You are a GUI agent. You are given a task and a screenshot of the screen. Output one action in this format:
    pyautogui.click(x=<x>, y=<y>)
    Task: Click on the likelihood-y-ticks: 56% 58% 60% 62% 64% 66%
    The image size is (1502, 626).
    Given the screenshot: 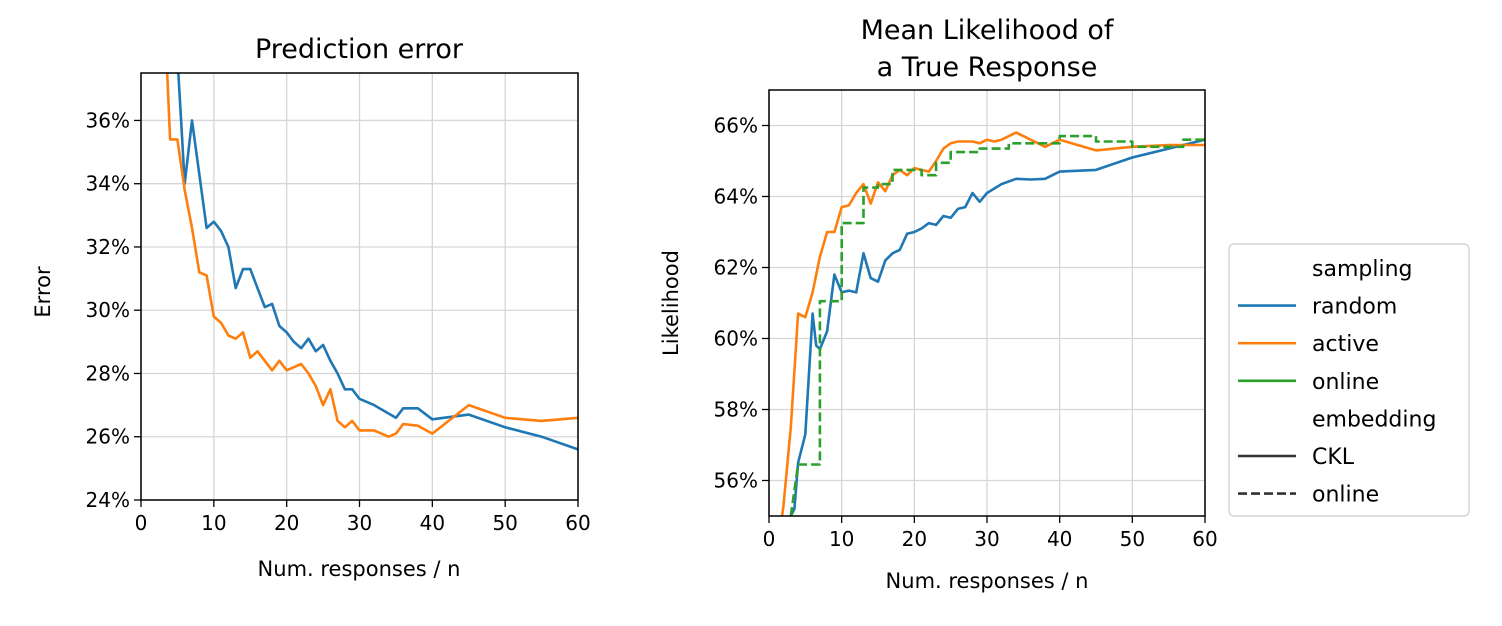 What is the action you would take?
    pyautogui.click(x=741, y=303)
    